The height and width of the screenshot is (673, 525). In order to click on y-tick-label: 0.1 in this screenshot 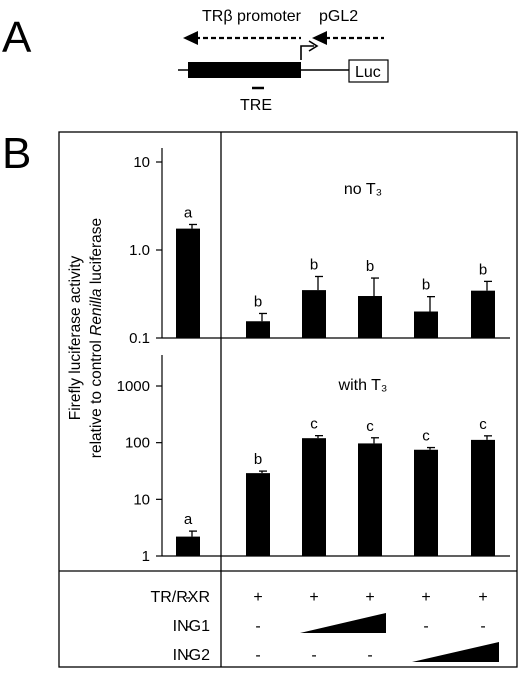, I will do `click(139, 338)`.